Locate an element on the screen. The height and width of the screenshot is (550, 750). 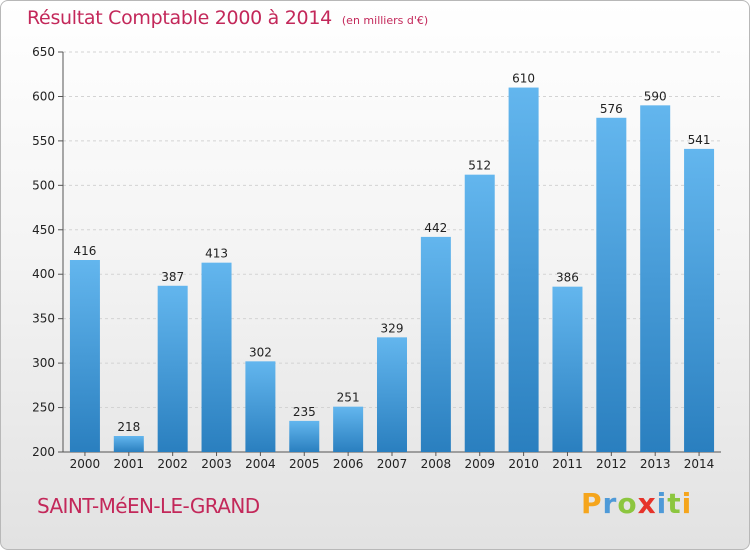
y-tick-label: 650 is located at coordinates (43, 52).